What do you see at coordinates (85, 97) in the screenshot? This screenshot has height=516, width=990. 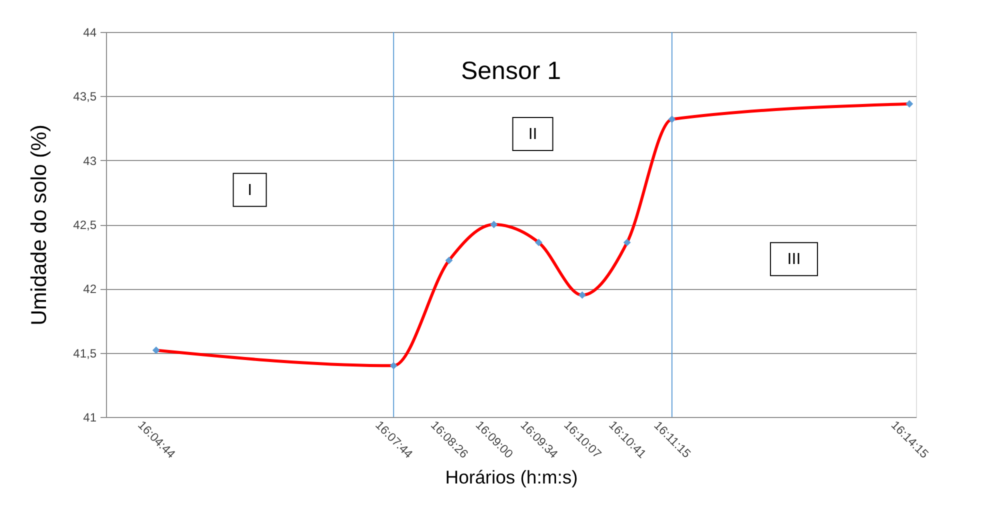 I see `y-tick-label: 43,5` at bounding box center [85, 97].